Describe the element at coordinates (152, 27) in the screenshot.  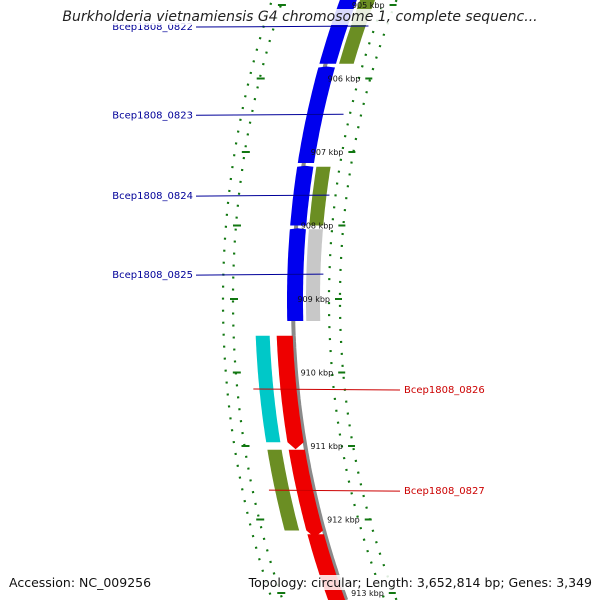
I see `gene-label: Bcep1808_0822` at that location.